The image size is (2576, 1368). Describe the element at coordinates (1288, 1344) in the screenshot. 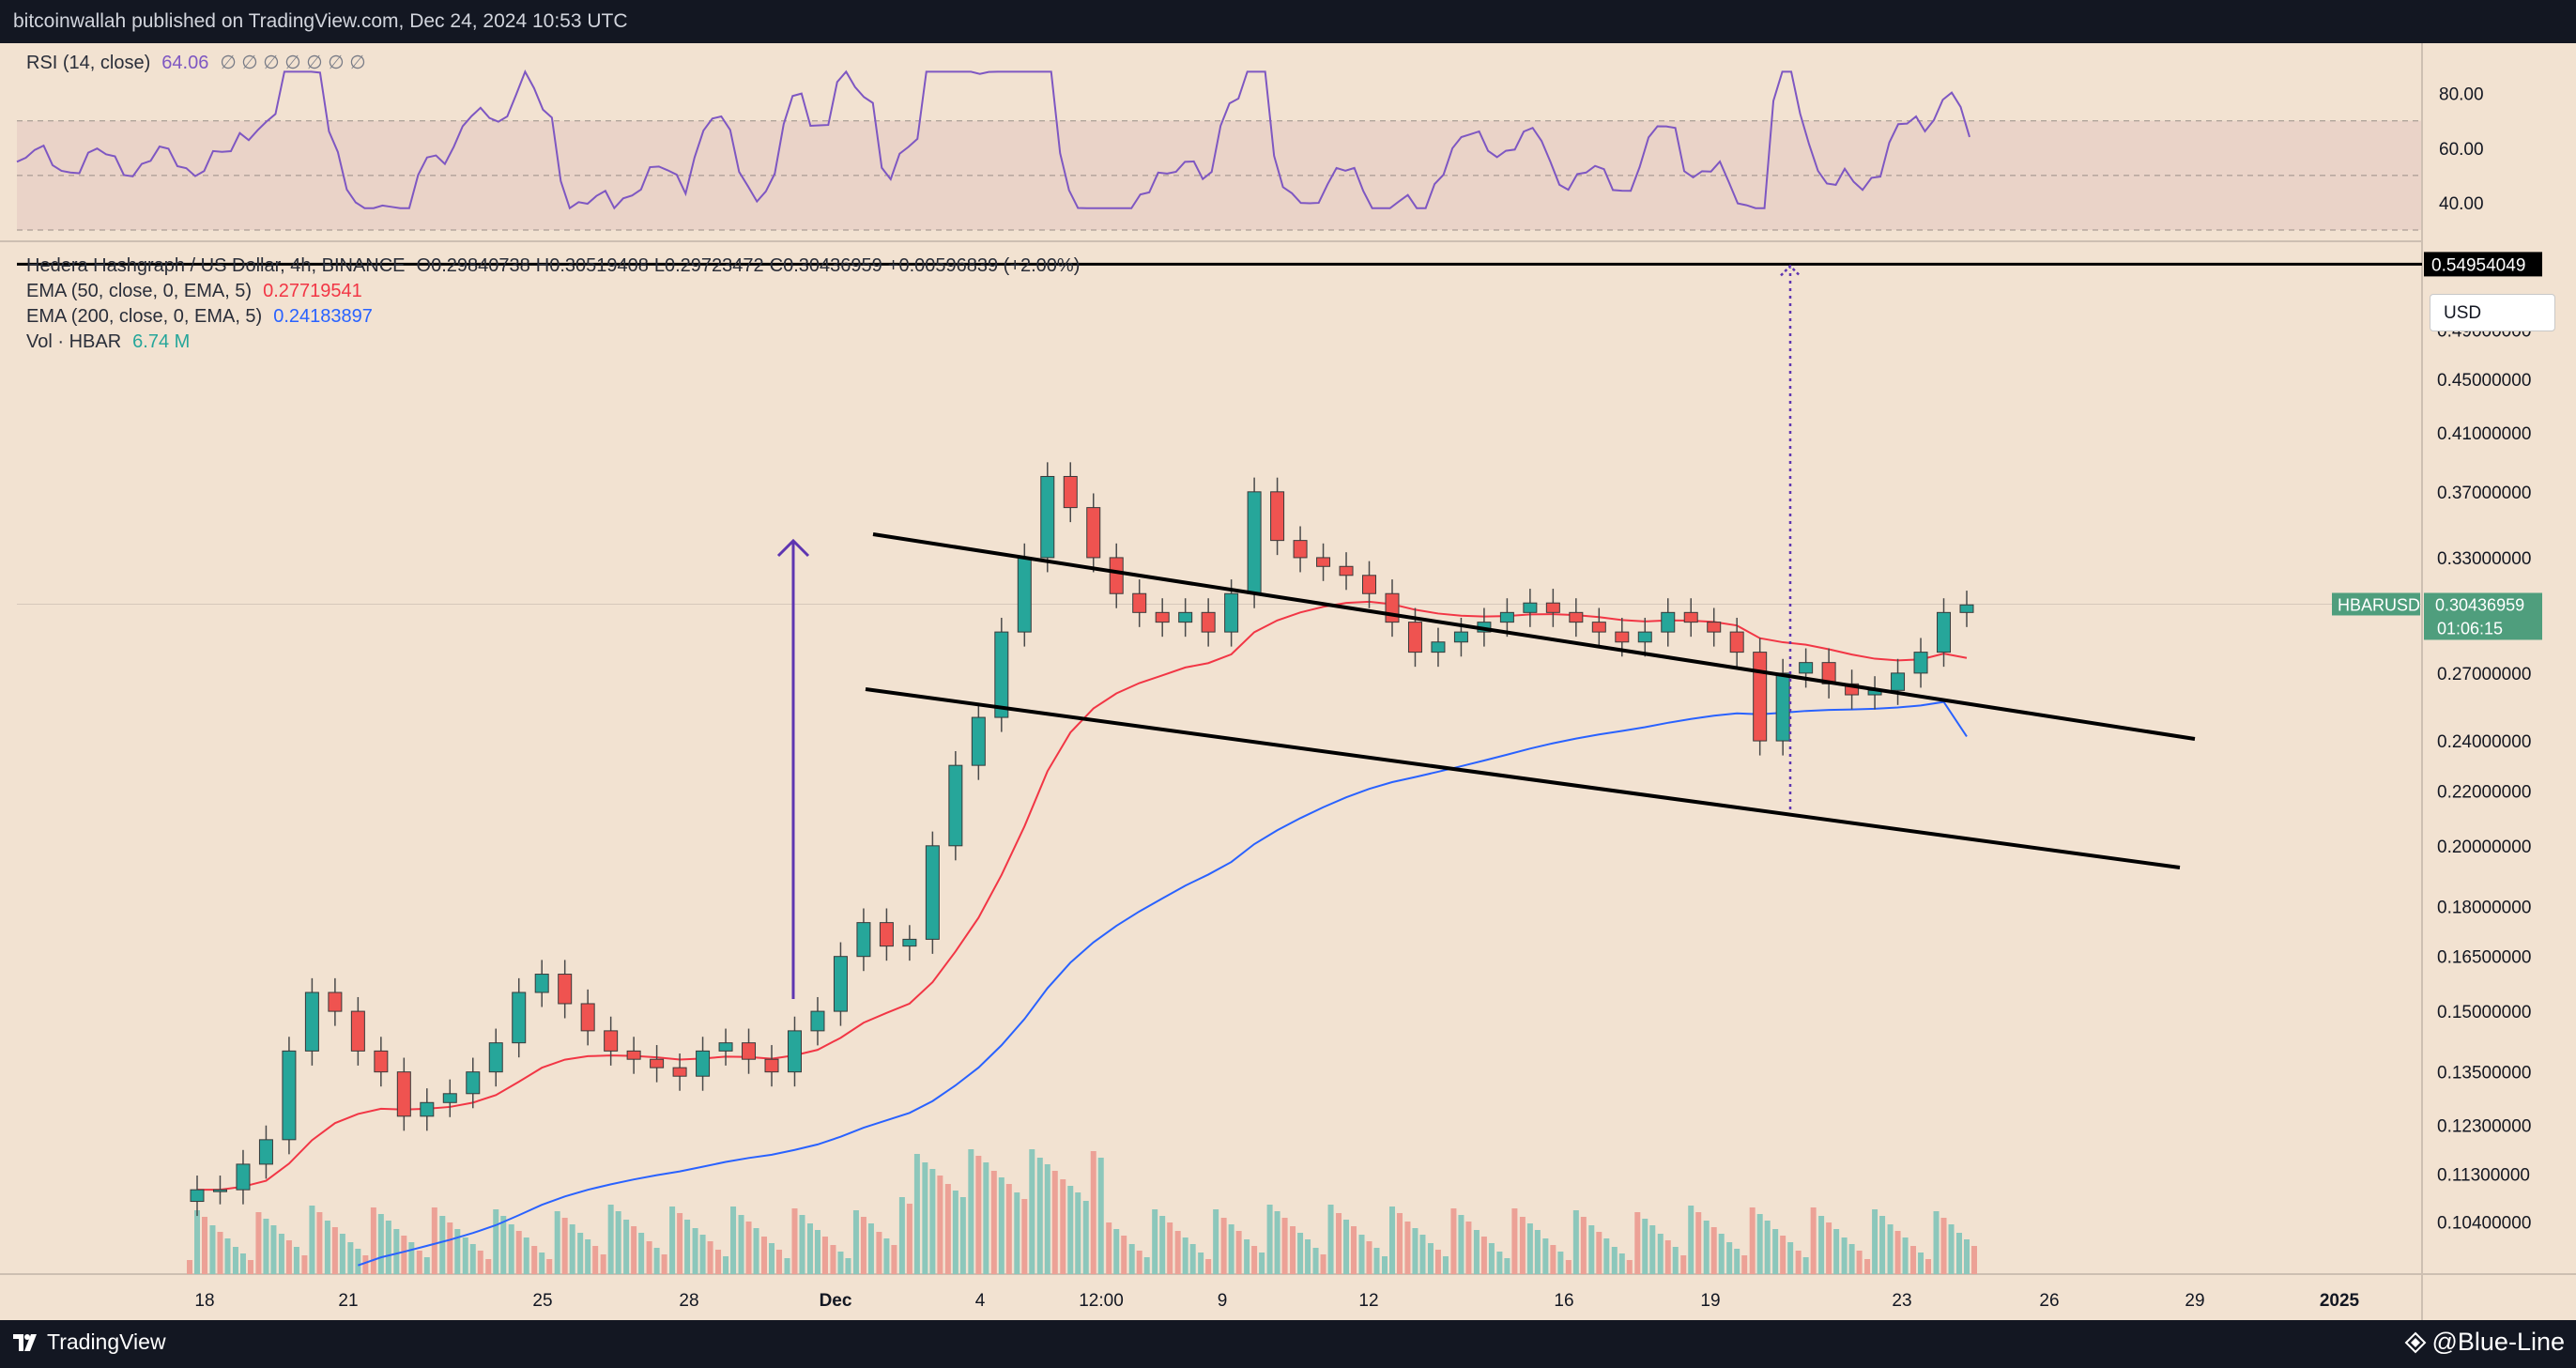

I see `footer-bar: TradingView @Blue-Line` at that location.